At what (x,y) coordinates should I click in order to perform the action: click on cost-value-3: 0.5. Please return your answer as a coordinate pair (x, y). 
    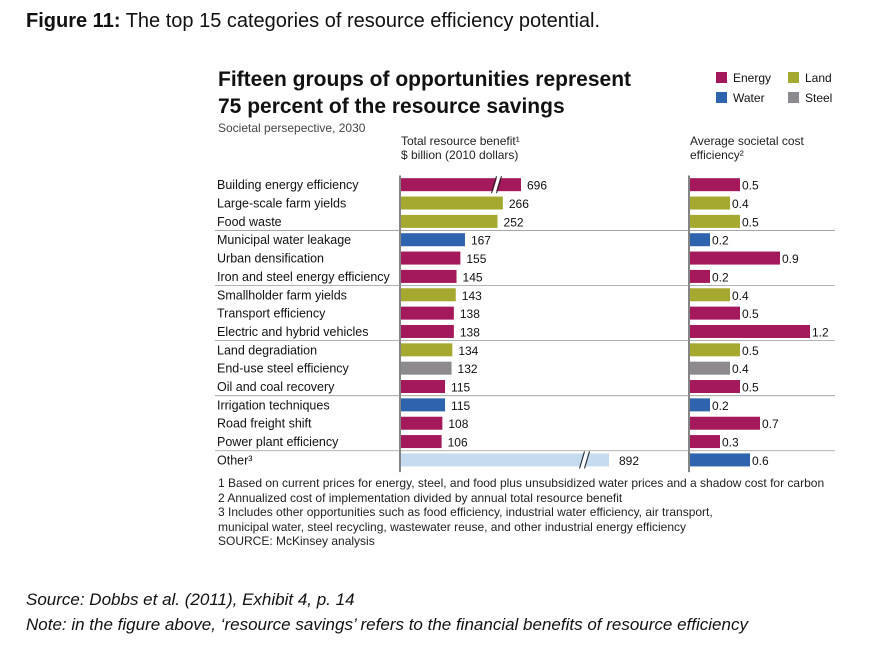
    Looking at the image, I should click on (750, 222).